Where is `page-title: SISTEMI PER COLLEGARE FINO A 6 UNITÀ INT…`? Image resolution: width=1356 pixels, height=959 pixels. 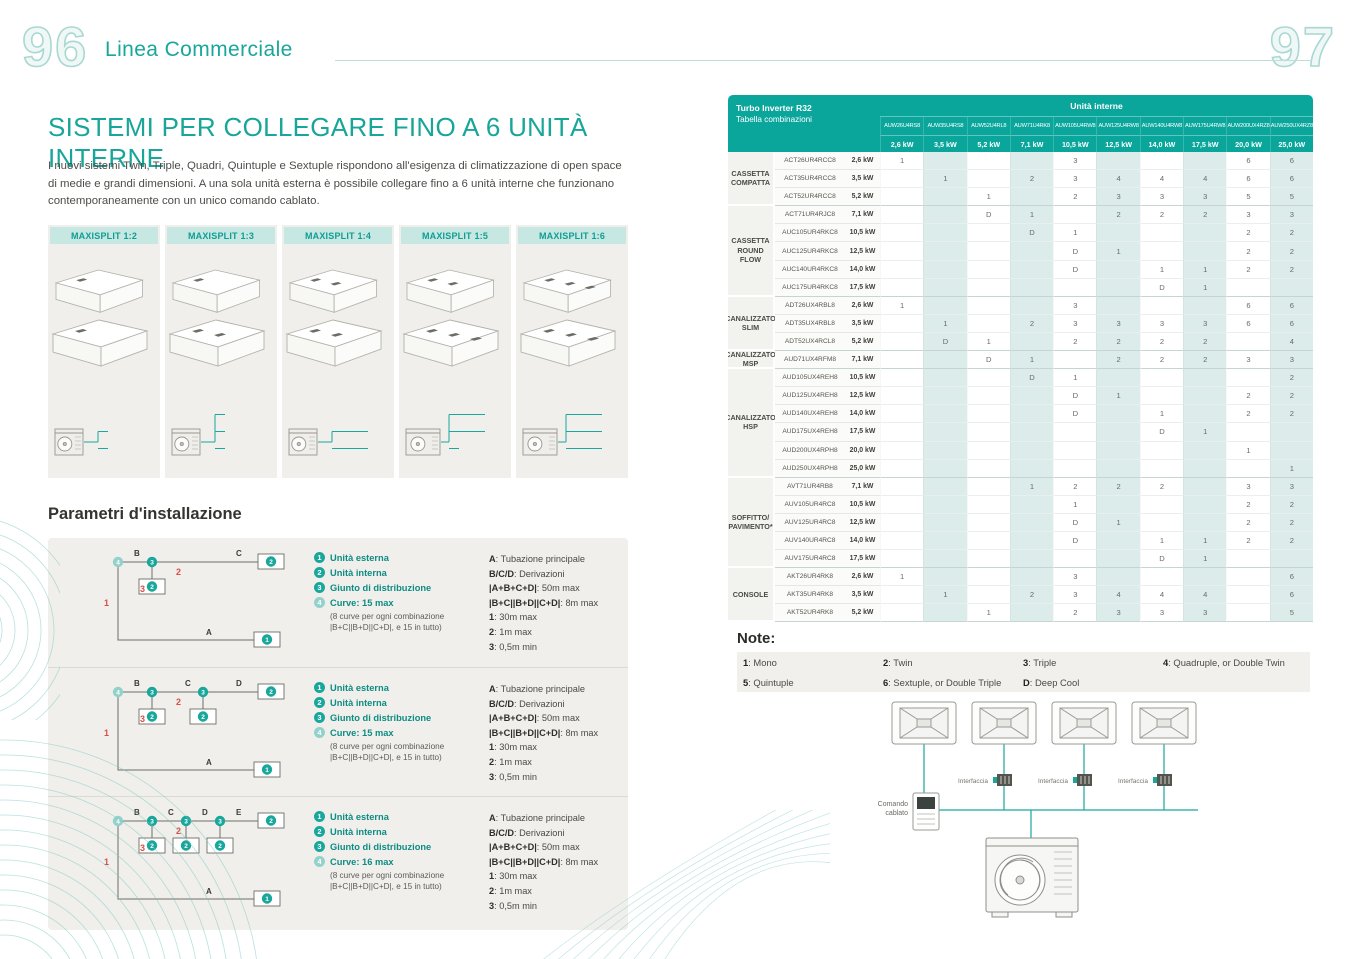
page-title: SISTEMI PER COLLEGARE FINO A 6 UNITÀ INT… is located at coordinates (318, 142).